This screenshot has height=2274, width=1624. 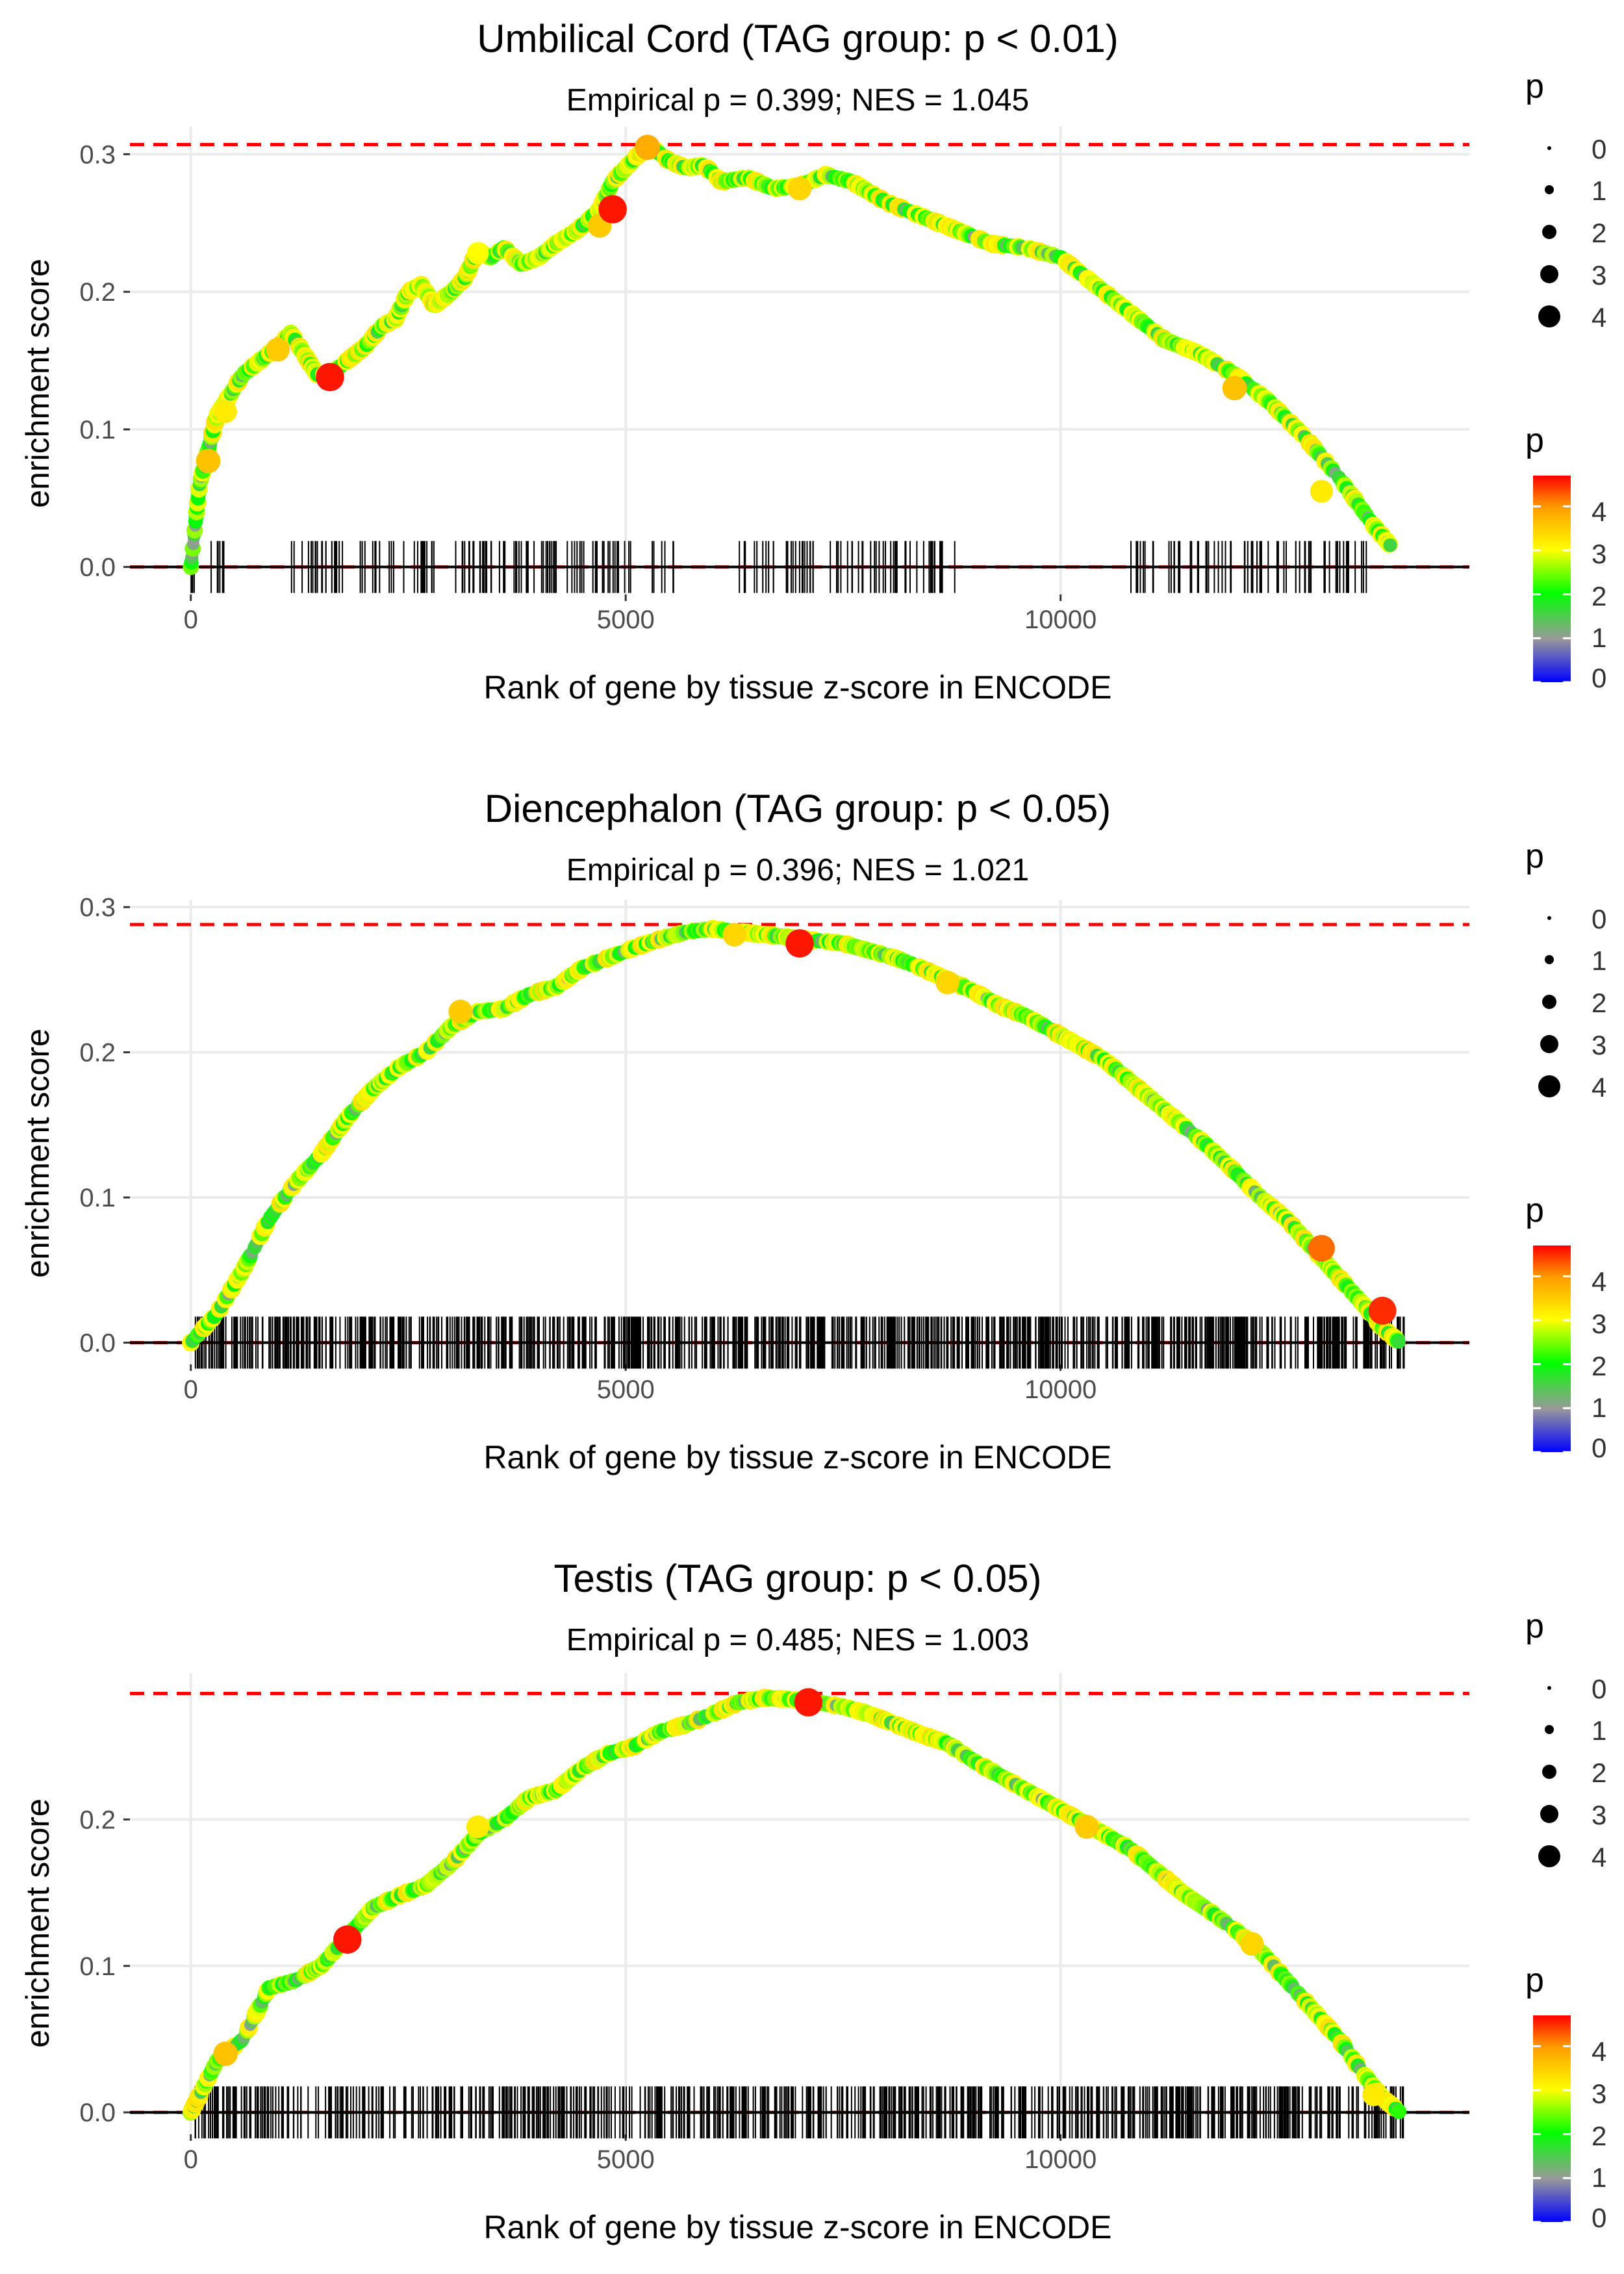 I want to click on chart-title: Diencephalon (TAG group: p < 0.05), so click(x=798, y=808).